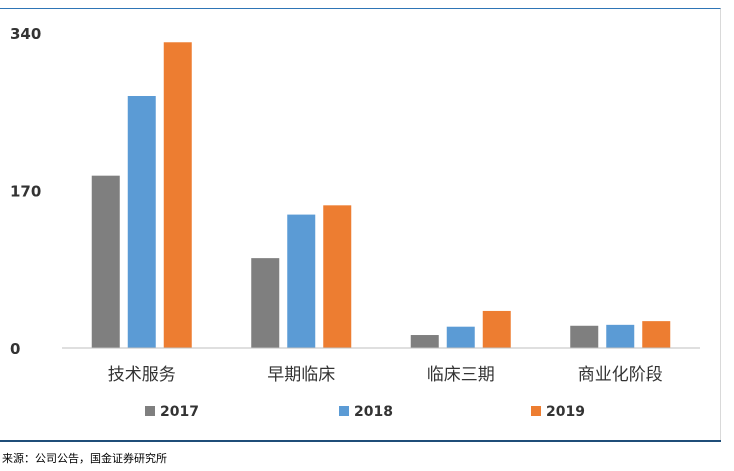 The height and width of the screenshot is (471, 734). I want to click on chart-bottom-rule, so click(360, 441).